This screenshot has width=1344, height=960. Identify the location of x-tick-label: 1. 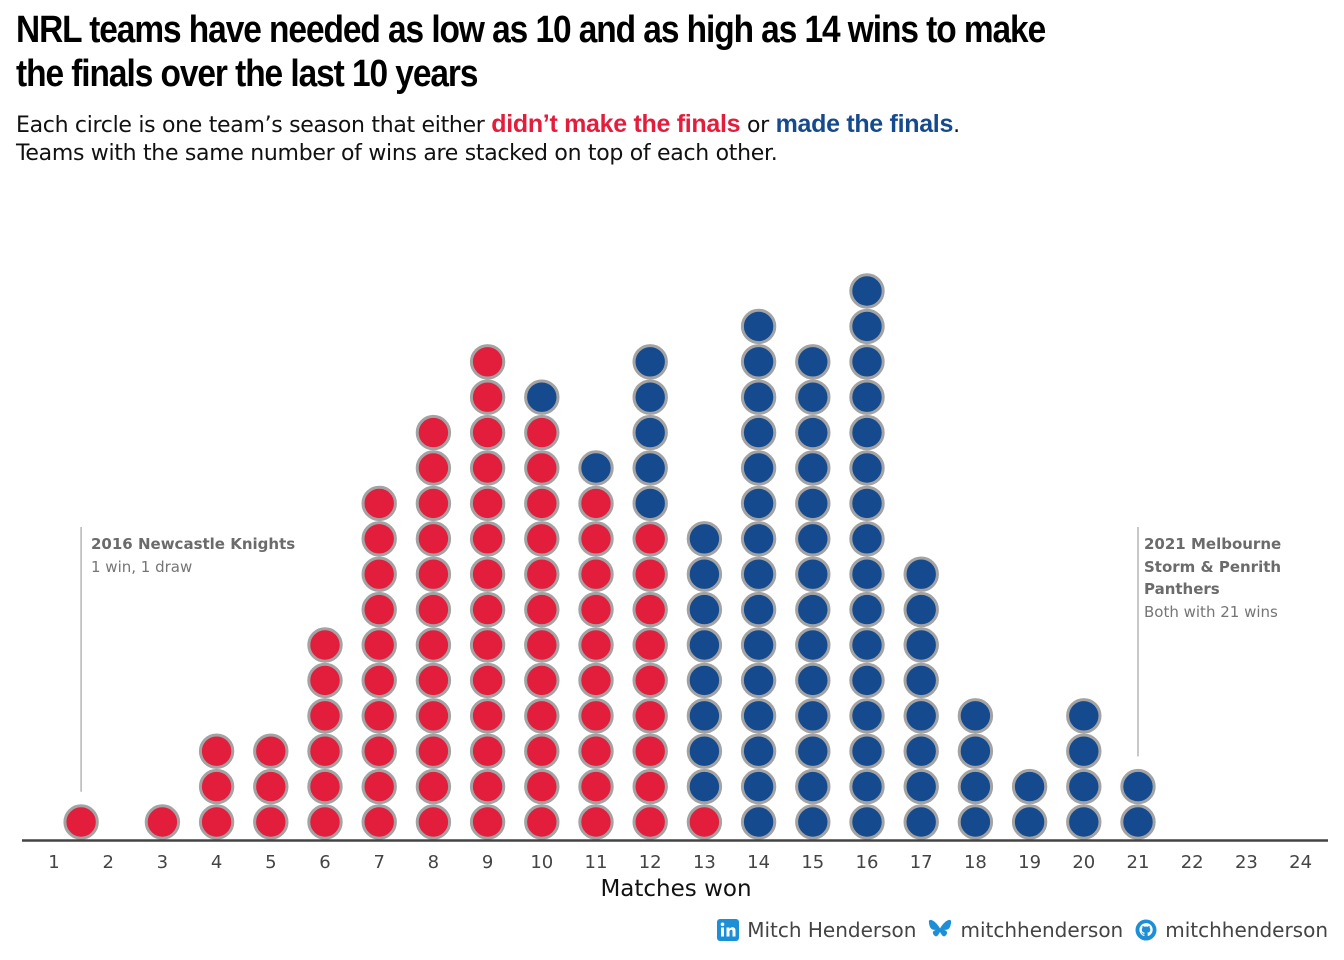
(53, 862).